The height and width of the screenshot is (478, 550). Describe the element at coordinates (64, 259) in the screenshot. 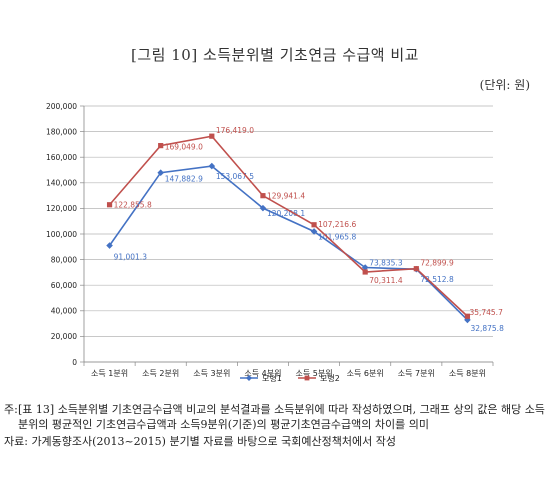

I see `y-tick-label: 80,000` at that location.